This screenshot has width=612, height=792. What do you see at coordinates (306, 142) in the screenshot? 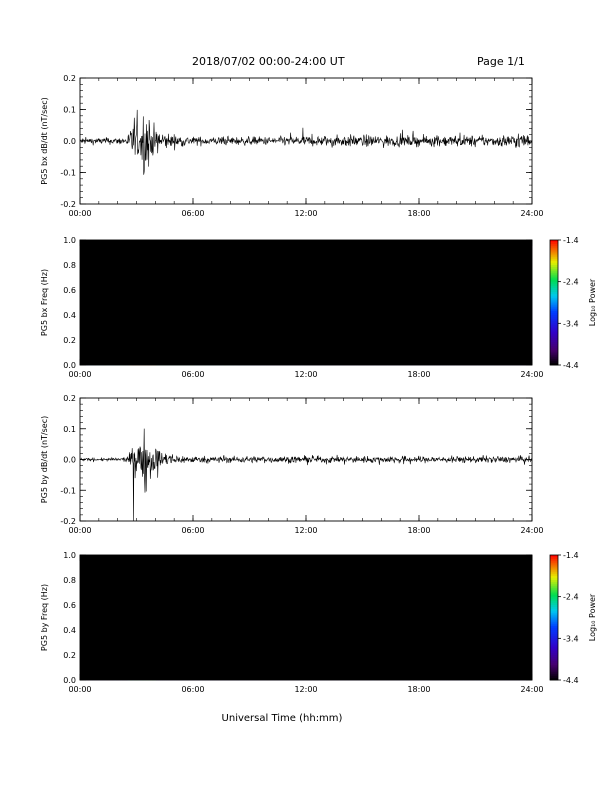
I see `bx-waveform-series-line` at bounding box center [306, 142].